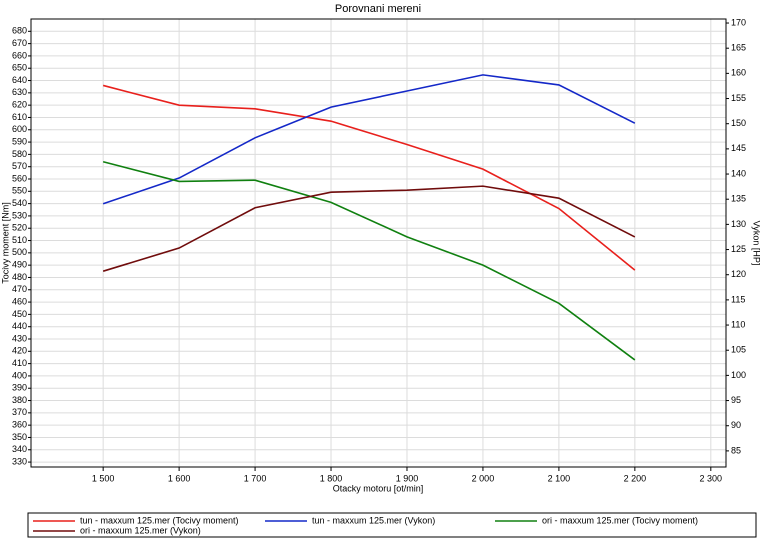 The image size is (764, 539). Describe the element at coordinates (736, 425) in the screenshot. I see `y2-tick-label: 90` at that location.